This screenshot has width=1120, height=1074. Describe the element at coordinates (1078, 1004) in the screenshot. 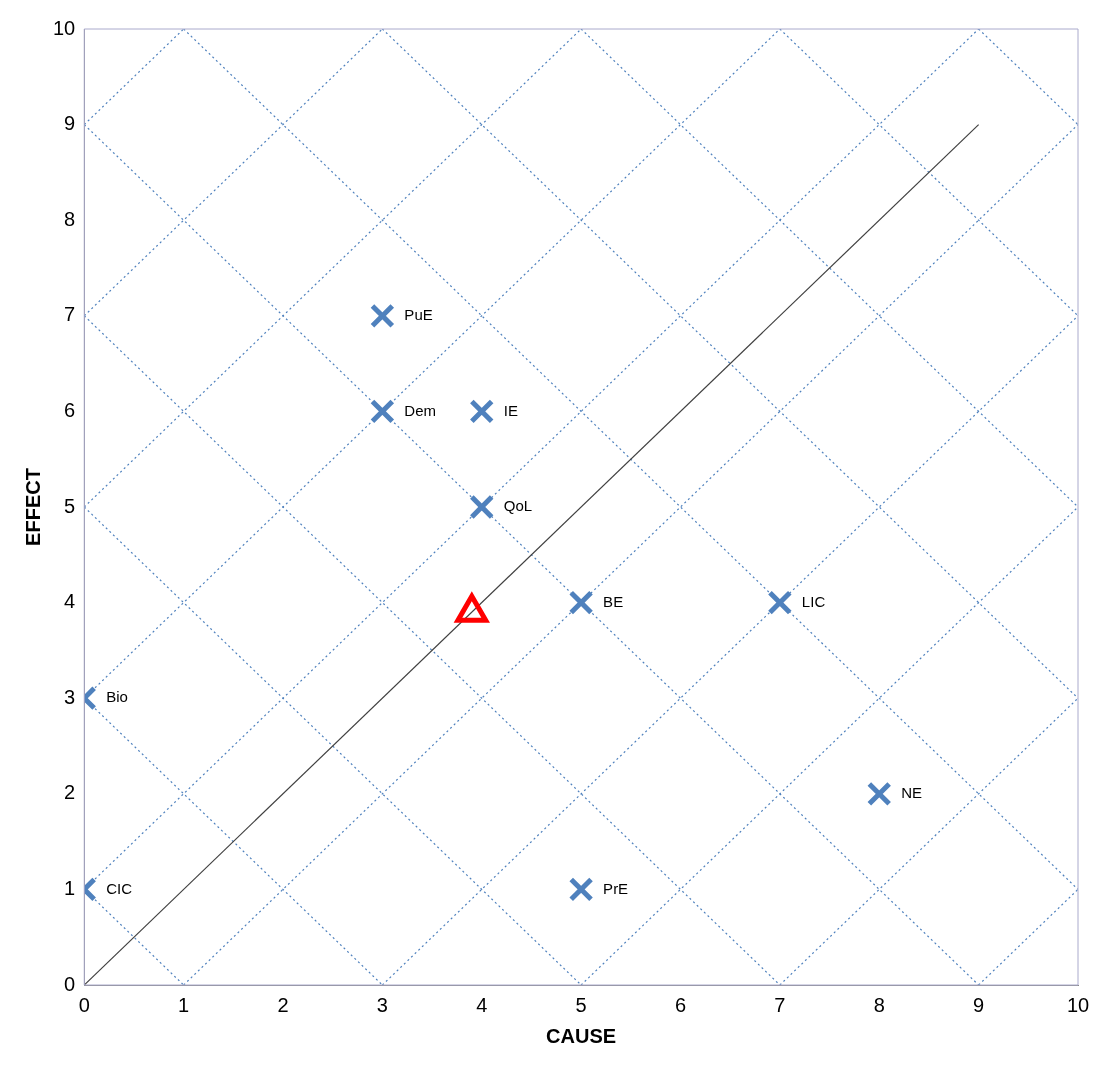

I see `x-tick-label: 10` at that location.